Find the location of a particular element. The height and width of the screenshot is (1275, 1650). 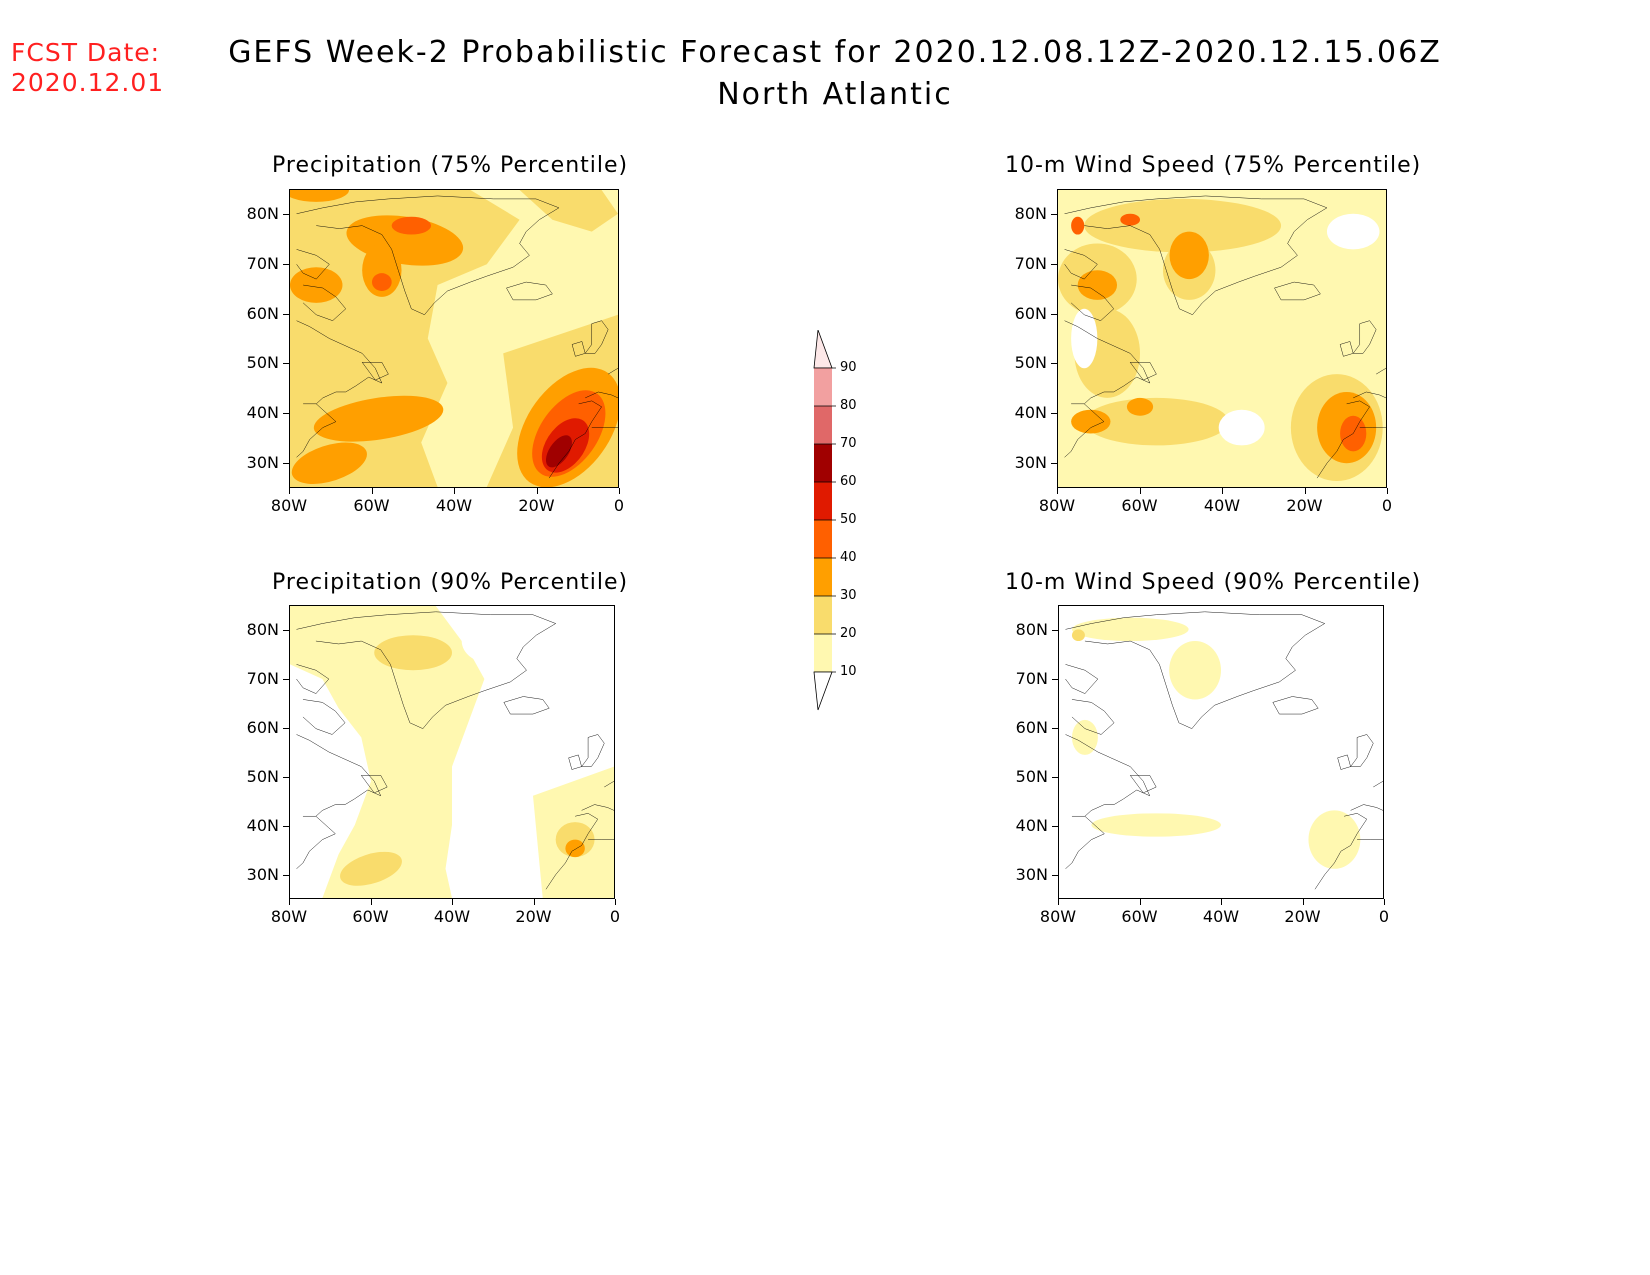

title-line-2: North Atlantic is located at coordinates (835, 94).